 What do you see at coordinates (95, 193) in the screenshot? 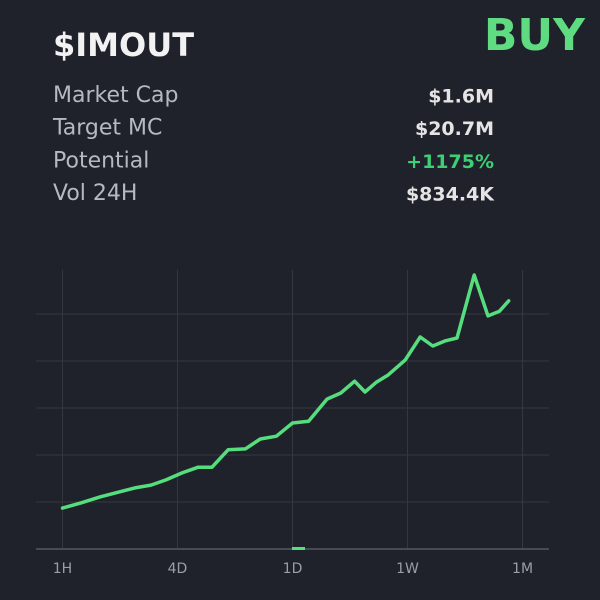
I see `stat-label: Vol 24H` at bounding box center [95, 193].